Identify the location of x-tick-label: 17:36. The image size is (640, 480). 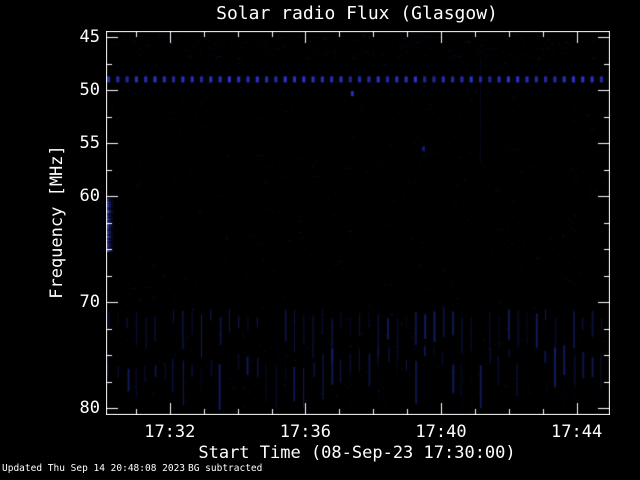
(305, 432).